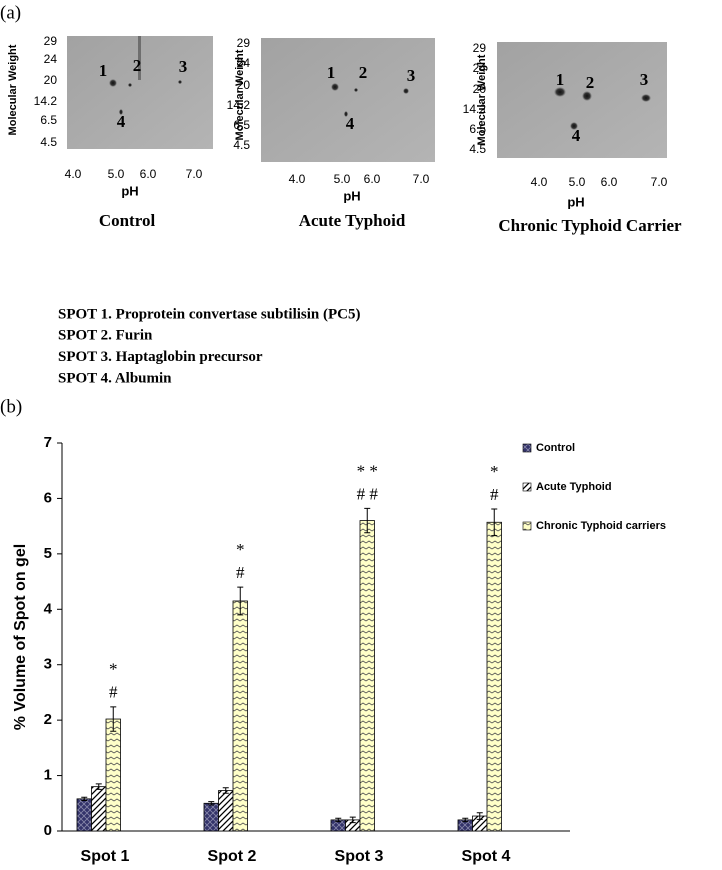 This screenshot has height=870, width=722. Describe the element at coordinates (48, 608) in the screenshot. I see `y-tick-label: 4` at that location.